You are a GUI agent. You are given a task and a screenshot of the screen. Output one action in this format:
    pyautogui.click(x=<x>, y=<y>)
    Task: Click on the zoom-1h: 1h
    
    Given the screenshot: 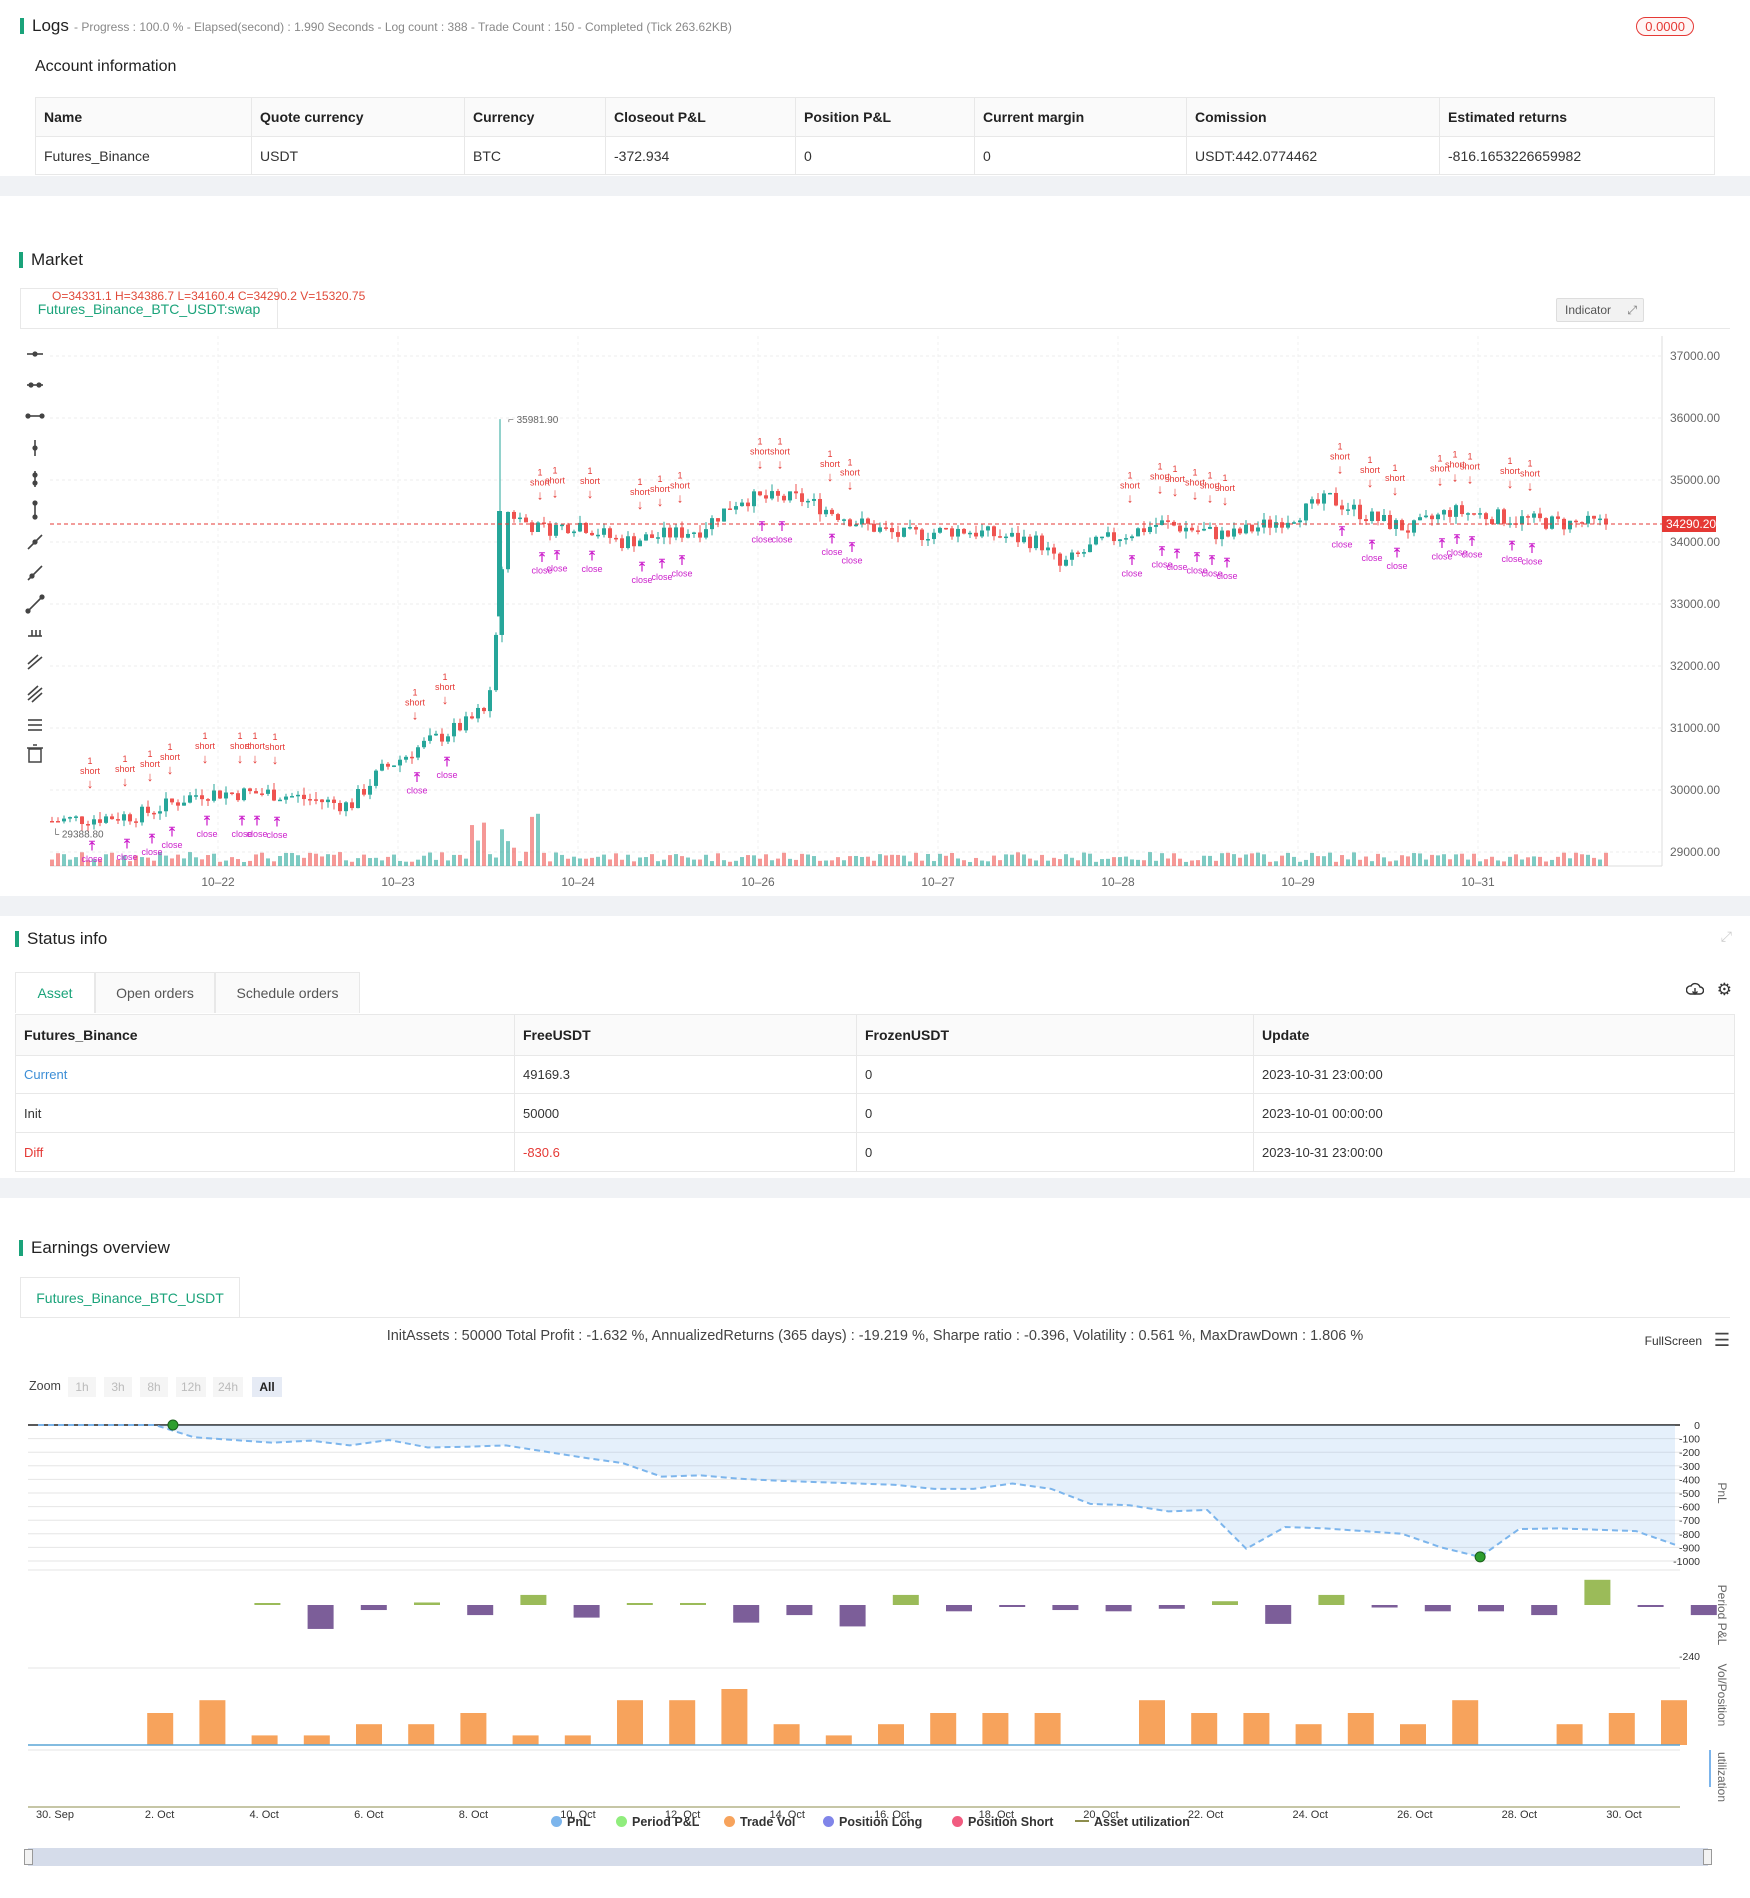 What is the action you would take?
    pyautogui.click(x=82, y=1387)
    